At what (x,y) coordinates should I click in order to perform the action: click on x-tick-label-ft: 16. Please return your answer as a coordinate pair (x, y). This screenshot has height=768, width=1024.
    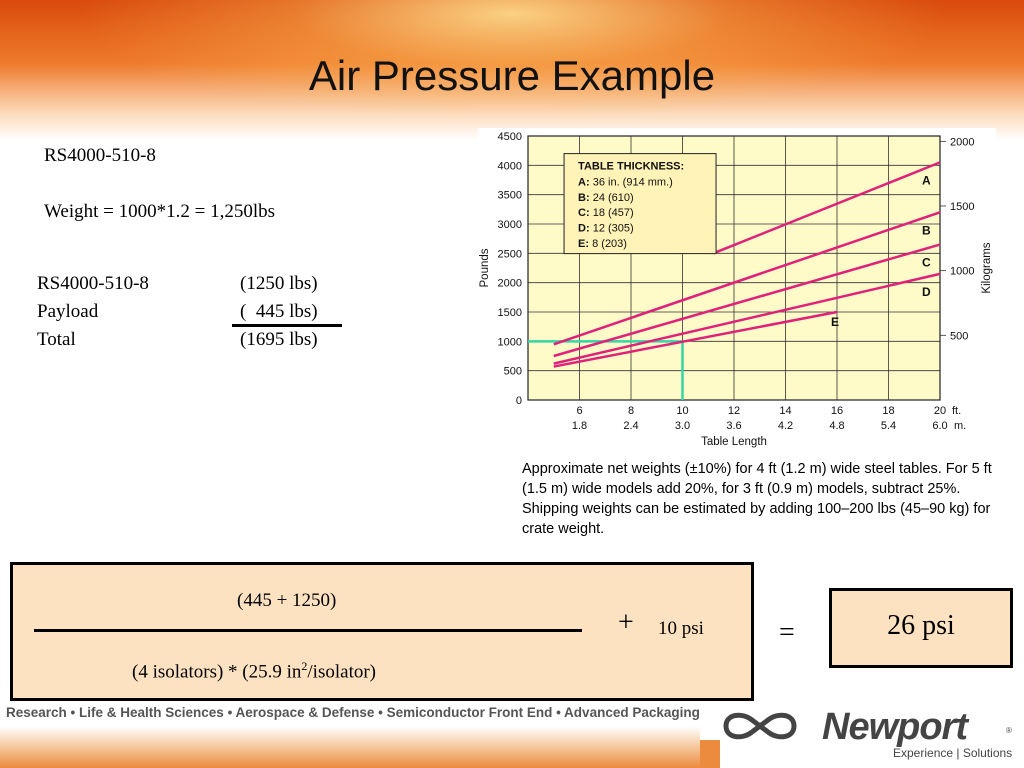
    Looking at the image, I should click on (837, 411).